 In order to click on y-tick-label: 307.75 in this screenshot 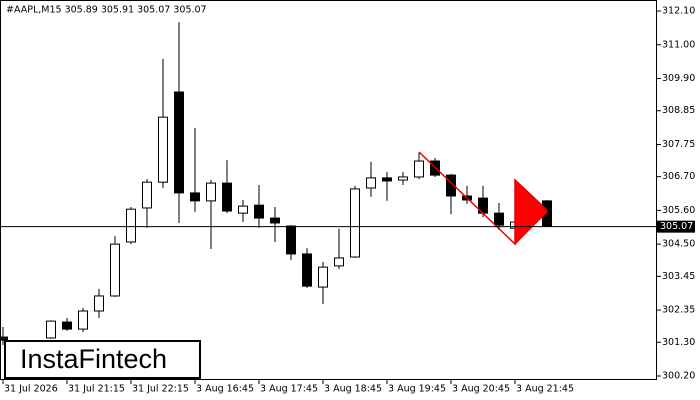, I will do `click(678, 144)`.